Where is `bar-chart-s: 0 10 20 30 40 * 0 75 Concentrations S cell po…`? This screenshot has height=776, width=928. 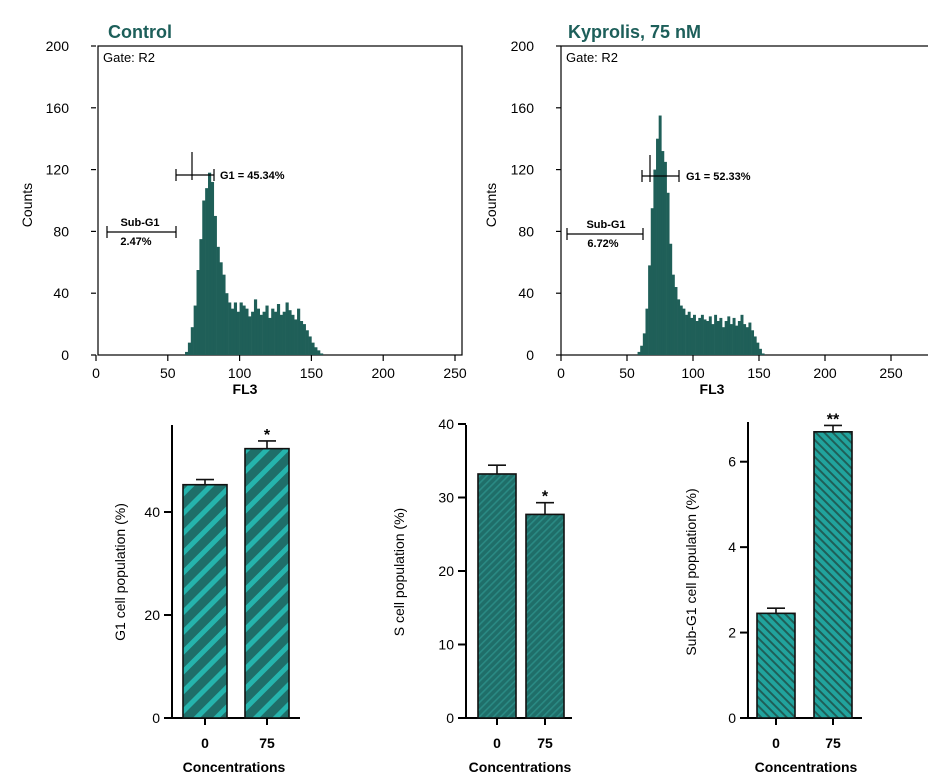
bar-chart-s: 0 10 20 30 40 * 0 75 Concentrations S cell po… is located at coordinates (481, 595).